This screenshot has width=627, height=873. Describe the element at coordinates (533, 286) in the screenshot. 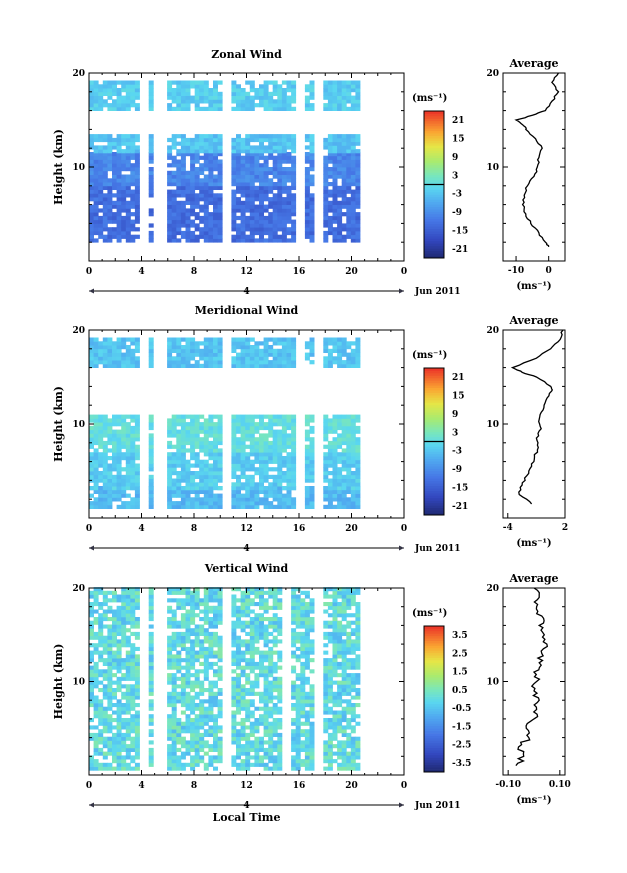

I see `profile-x-label: (ms⁻¹)` at that location.